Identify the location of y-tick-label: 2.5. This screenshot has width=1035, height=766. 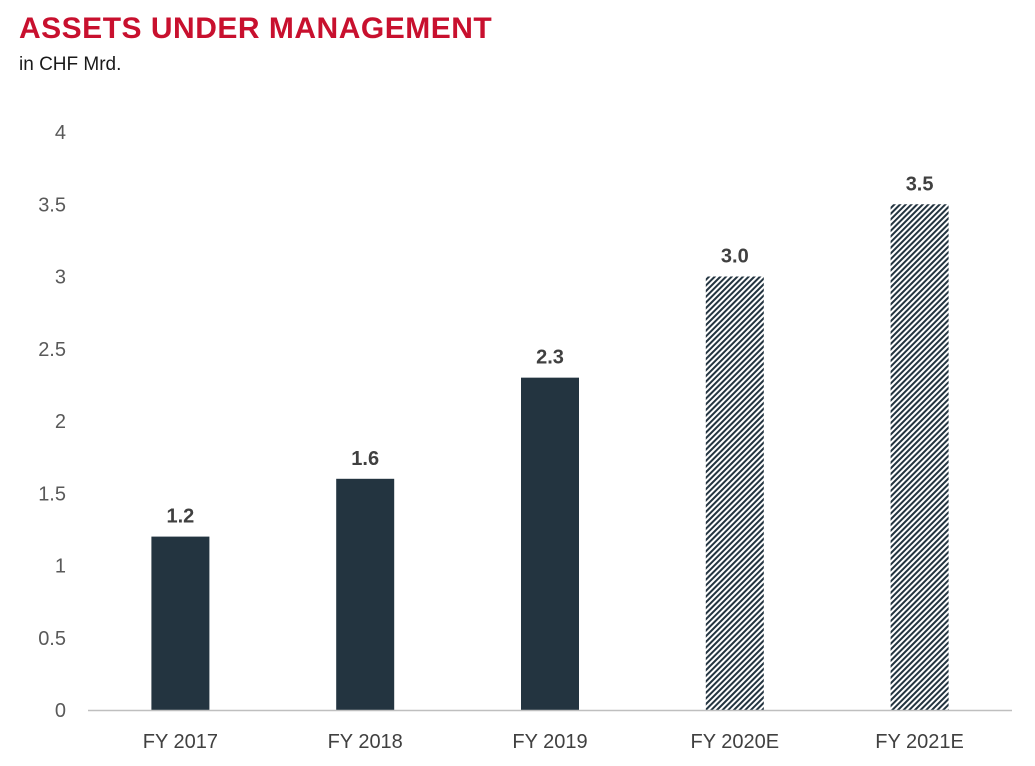
(52, 350).